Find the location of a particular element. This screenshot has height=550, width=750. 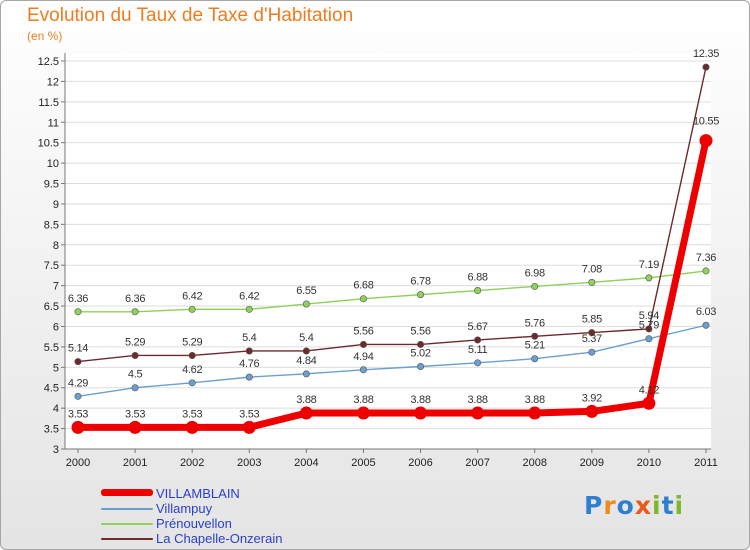

data-label-la-chapelle-onzerain: 5.14 is located at coordinates (78, 349).